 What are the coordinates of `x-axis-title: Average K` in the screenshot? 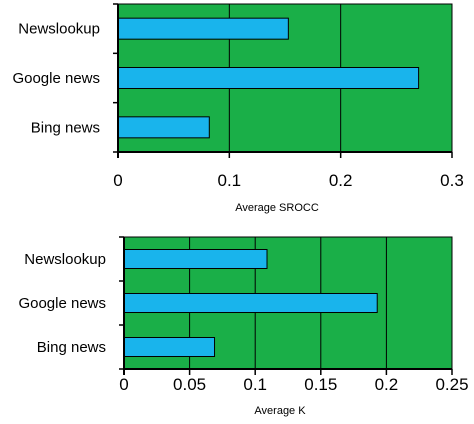 It's located at (280, 411).